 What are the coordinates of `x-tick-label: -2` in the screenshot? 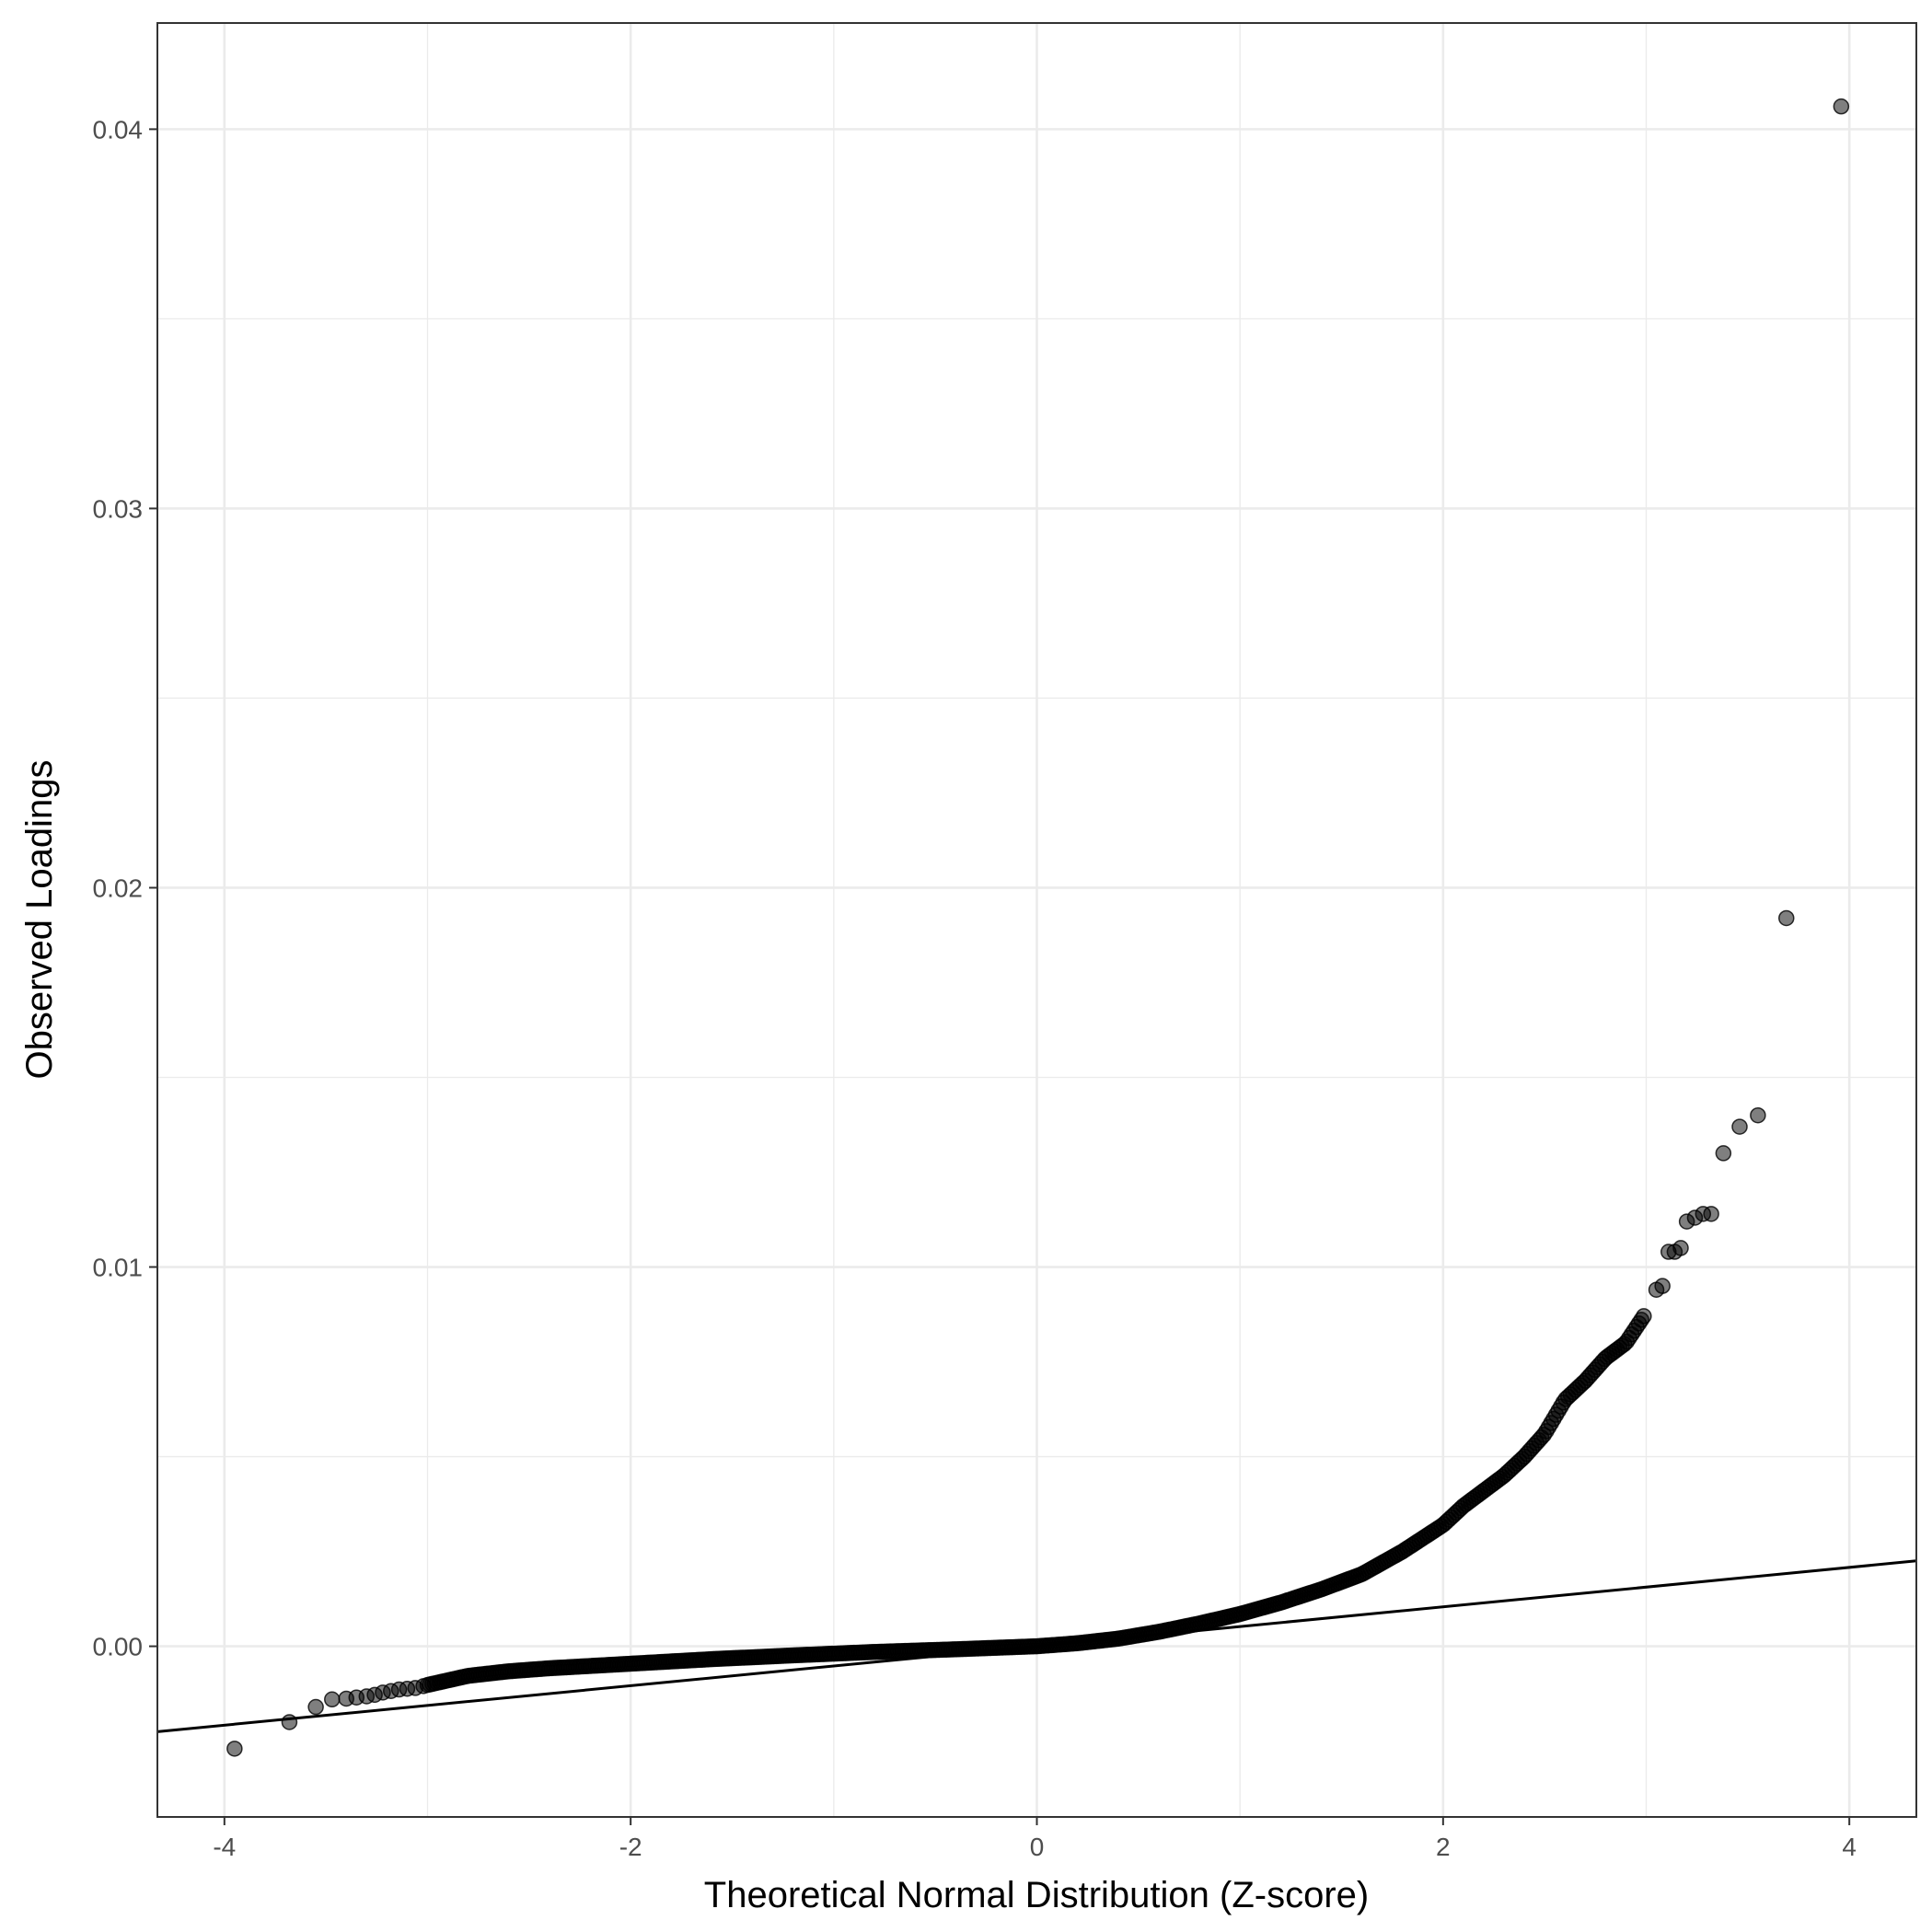 It's located at (631, 1847).